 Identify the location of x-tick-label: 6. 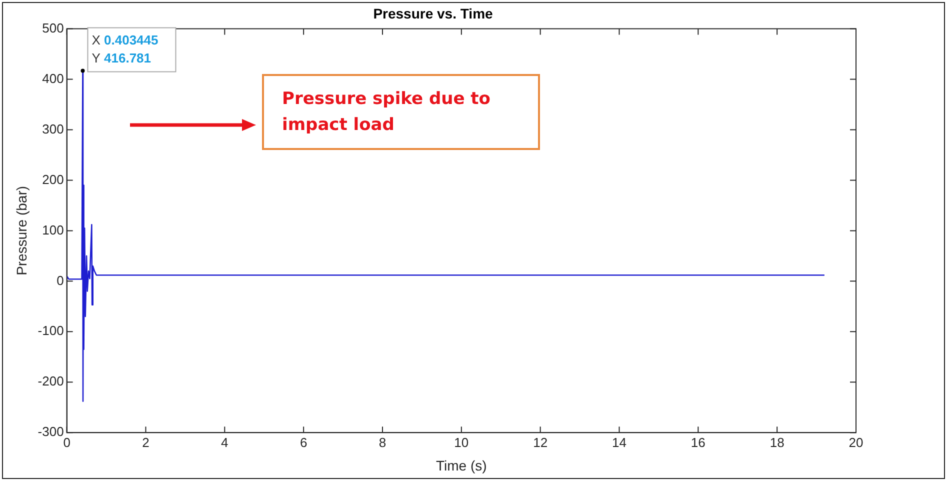
(304, 442).